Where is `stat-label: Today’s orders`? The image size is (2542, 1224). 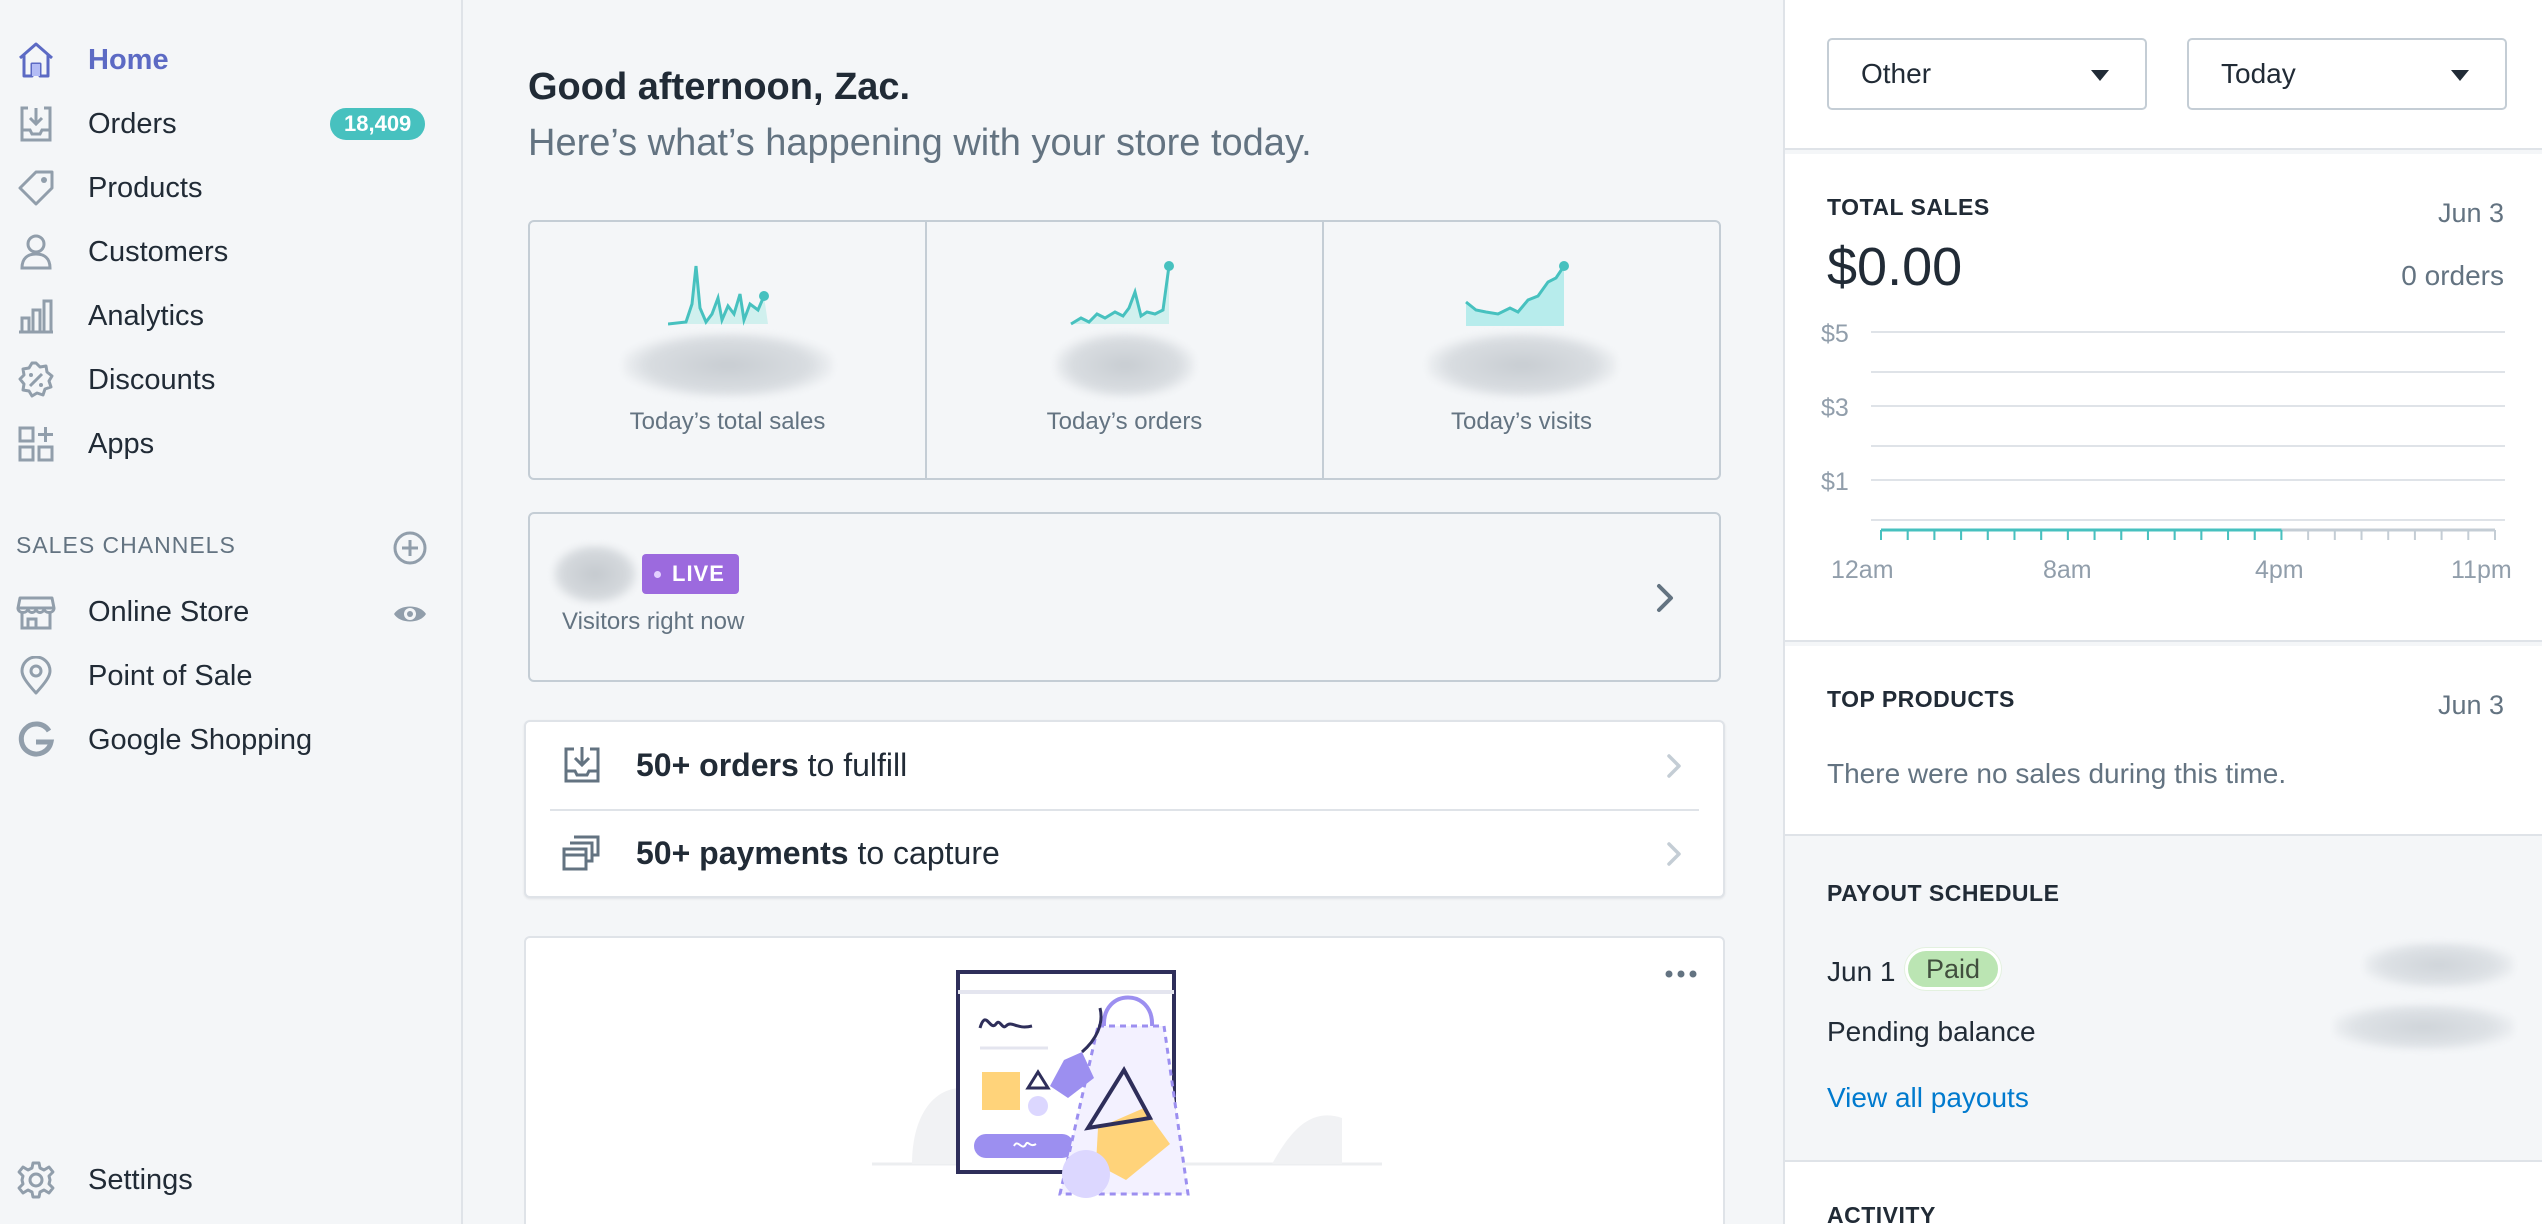
stat-label: Today’s orders is located at coordinates (1124, 421).